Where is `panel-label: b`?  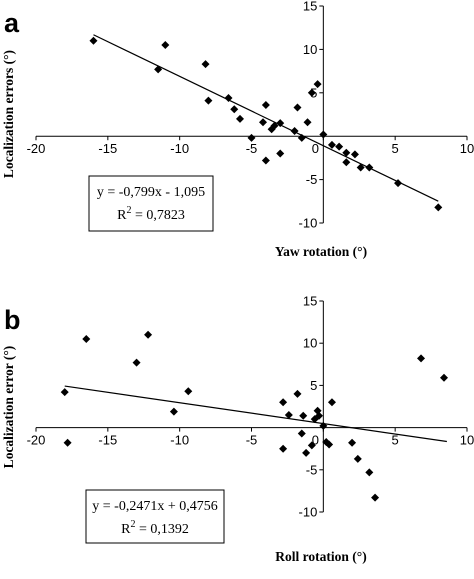
panel-label: b is located at coordinates (12, 320).